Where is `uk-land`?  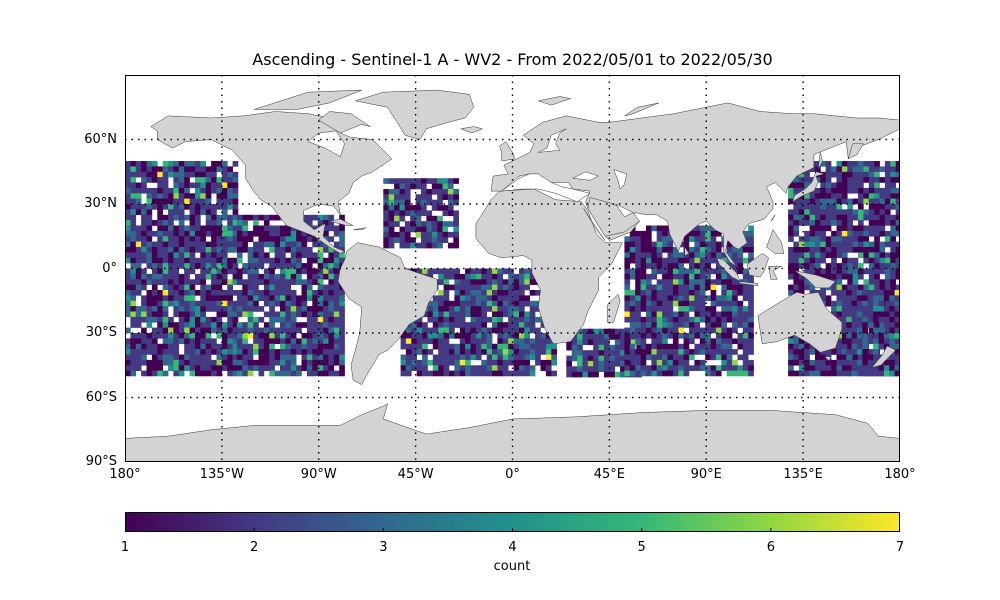 uk-land is located at coordinates (507, 151).